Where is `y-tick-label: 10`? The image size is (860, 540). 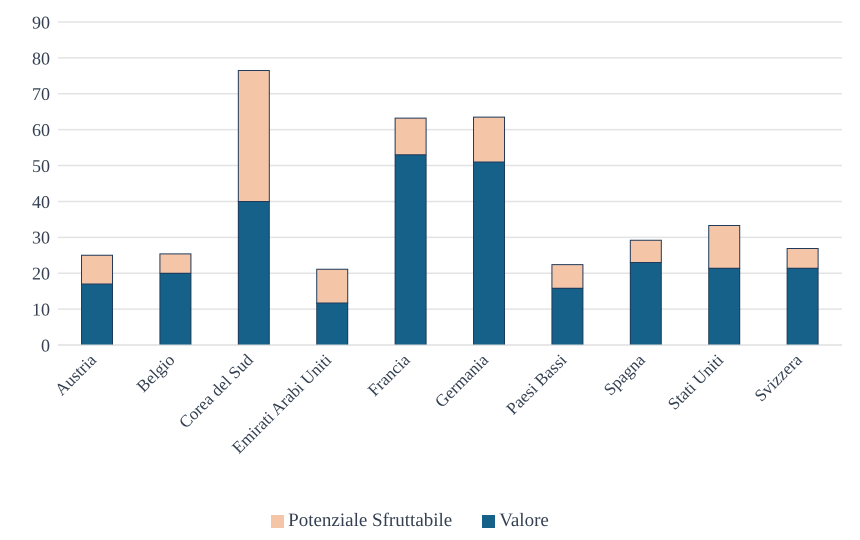
y-tick-label: 10 is located at coordinates (41, 310).